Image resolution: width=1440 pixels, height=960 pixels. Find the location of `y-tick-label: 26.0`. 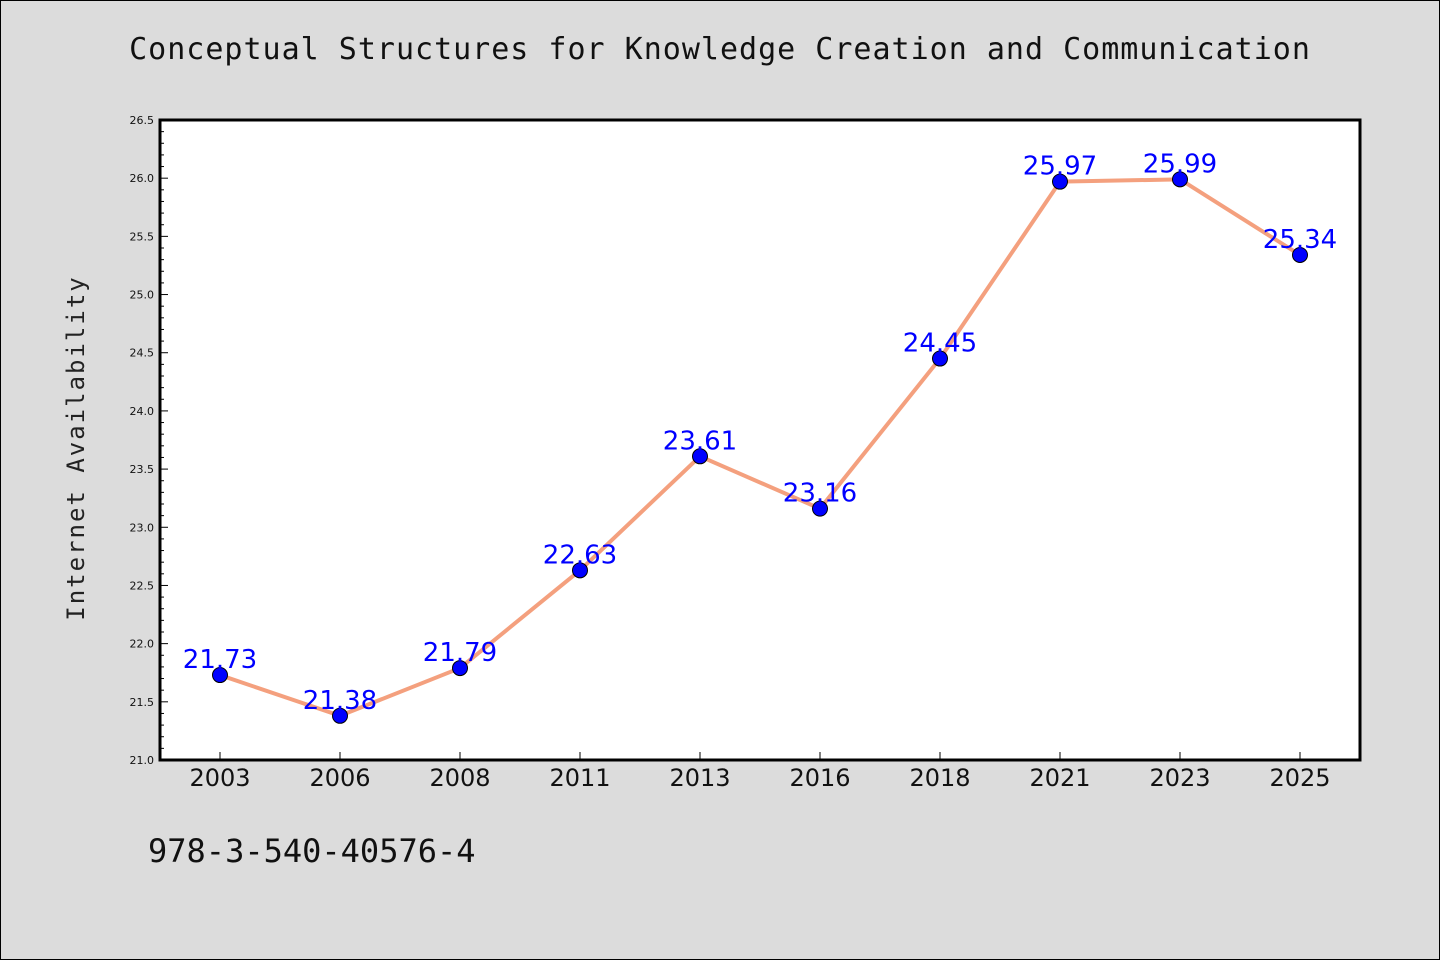

y-tick-label: 26.0 is located at coordinates (142, 178).